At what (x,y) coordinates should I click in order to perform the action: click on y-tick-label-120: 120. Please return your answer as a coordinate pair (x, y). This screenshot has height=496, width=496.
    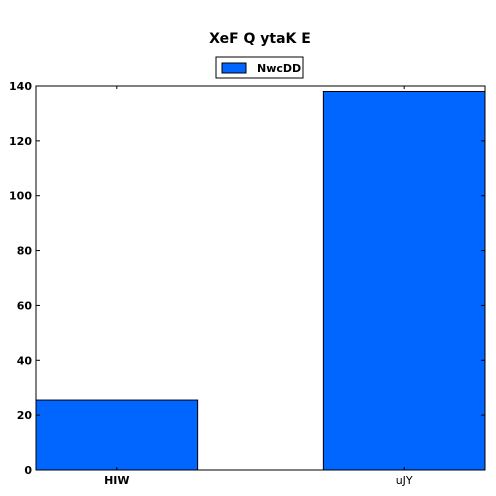
    Looking at the image, I should click on (20, 141).